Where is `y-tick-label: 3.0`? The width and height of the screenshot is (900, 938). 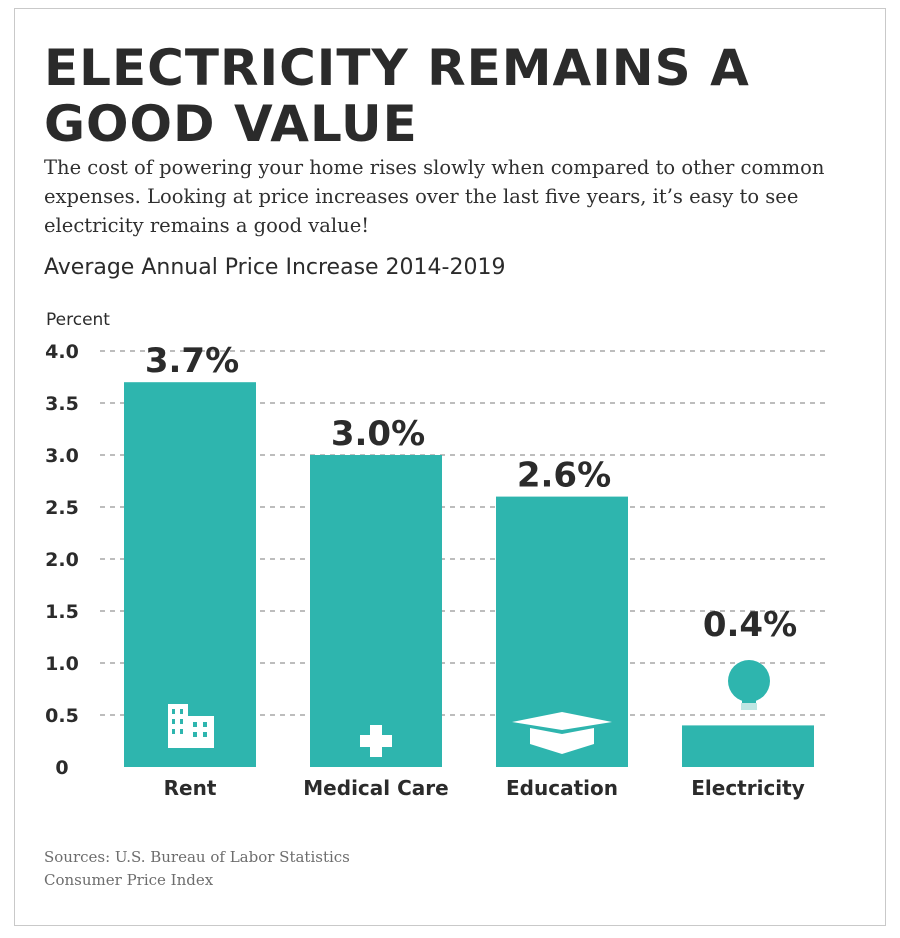 y-tick-label: 3.0 is located at coordinates (62, 456).